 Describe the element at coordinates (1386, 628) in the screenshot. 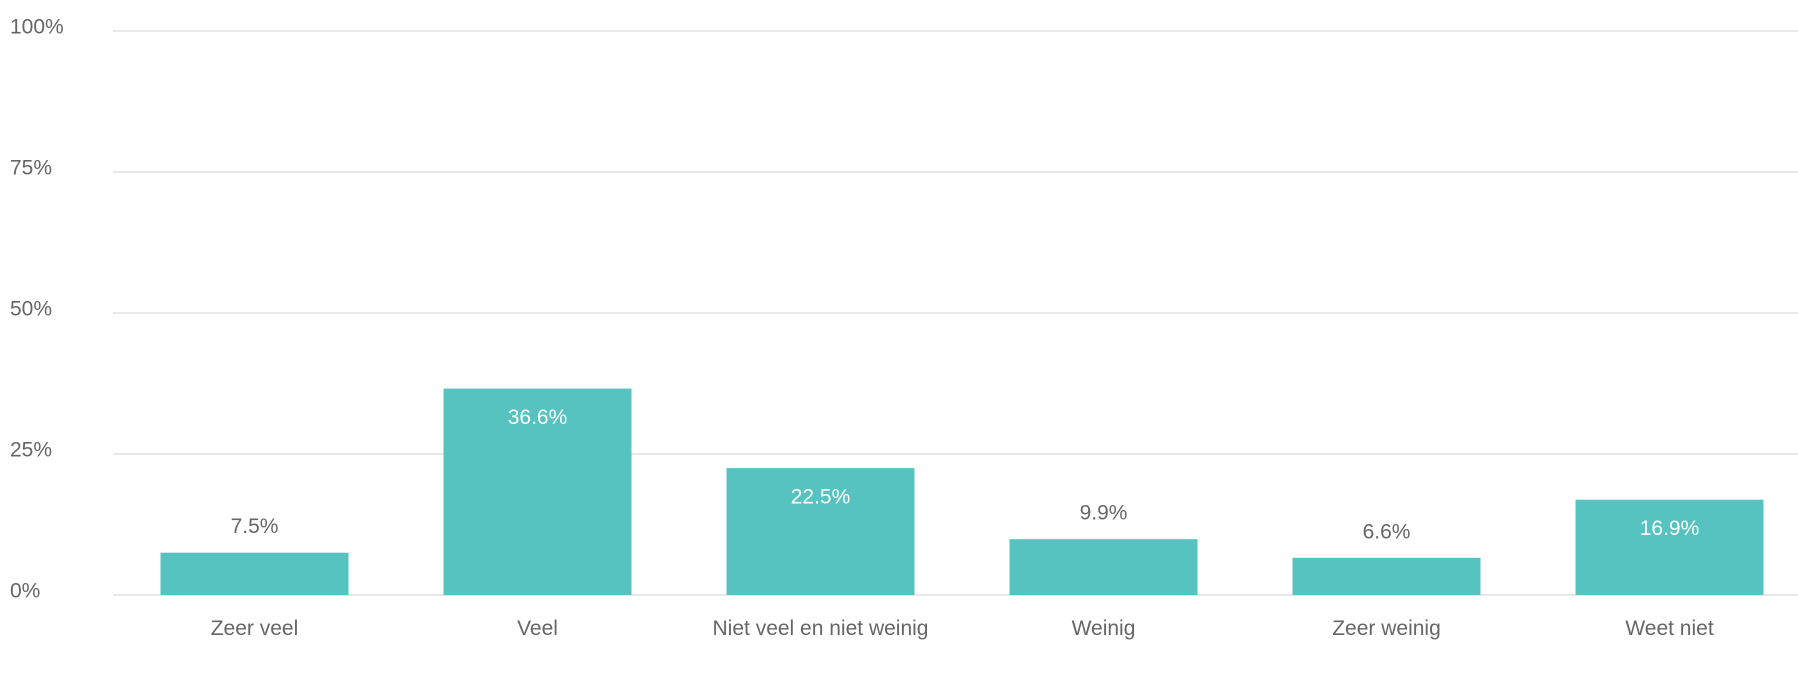

I see `x-tick-label: Zeer weinig` at that location.